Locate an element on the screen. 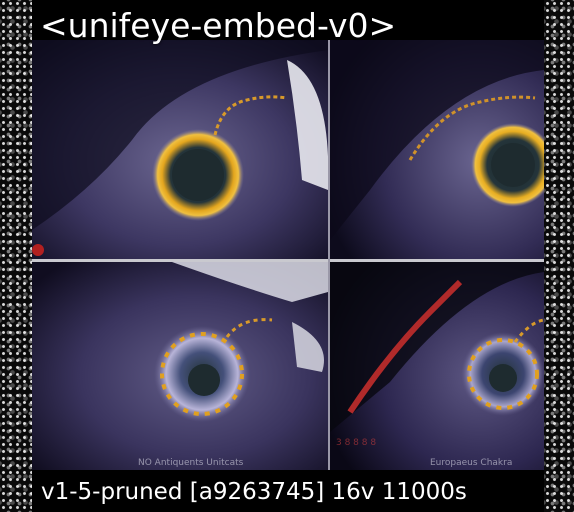 This screenshot has width=574, height=512. glitter-border-left is located at coordinates (16, 256).